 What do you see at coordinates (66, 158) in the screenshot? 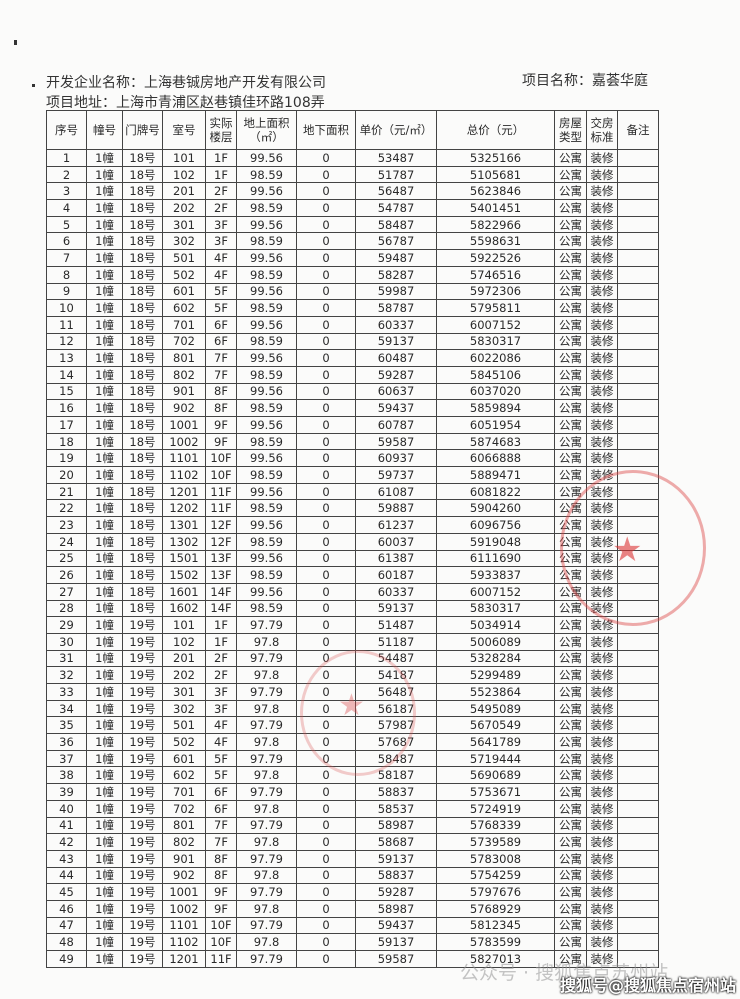
I see `table-cell: 1` at bounding box center [66, 158].